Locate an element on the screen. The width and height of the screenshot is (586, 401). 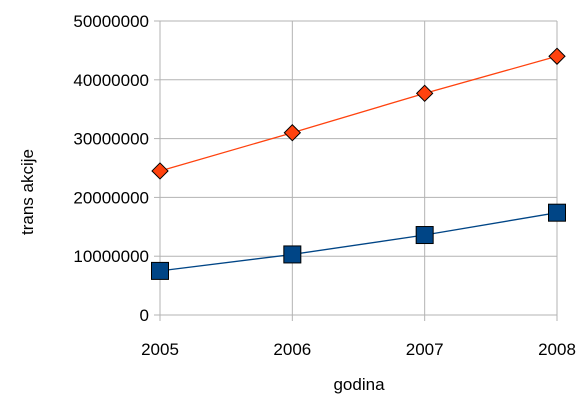
y-tick-label: 20000000 is located at coordinates (111, 197).